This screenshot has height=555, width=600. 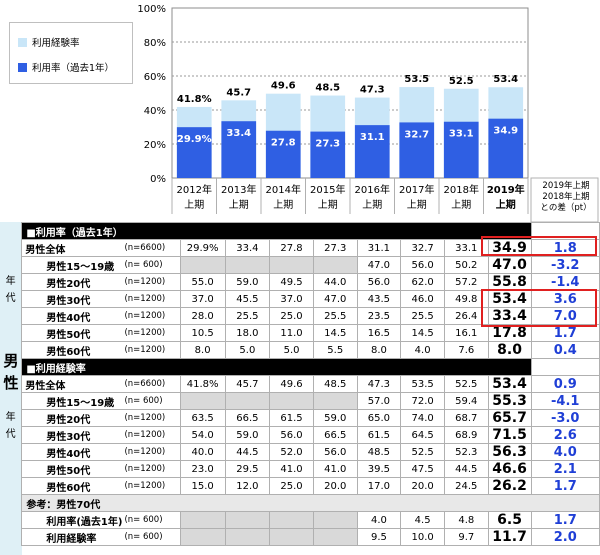 What do you see at coordinates (291, 333) in the screenshot?
I see `value-cell: 11.0` at bounding box center [291, 333].